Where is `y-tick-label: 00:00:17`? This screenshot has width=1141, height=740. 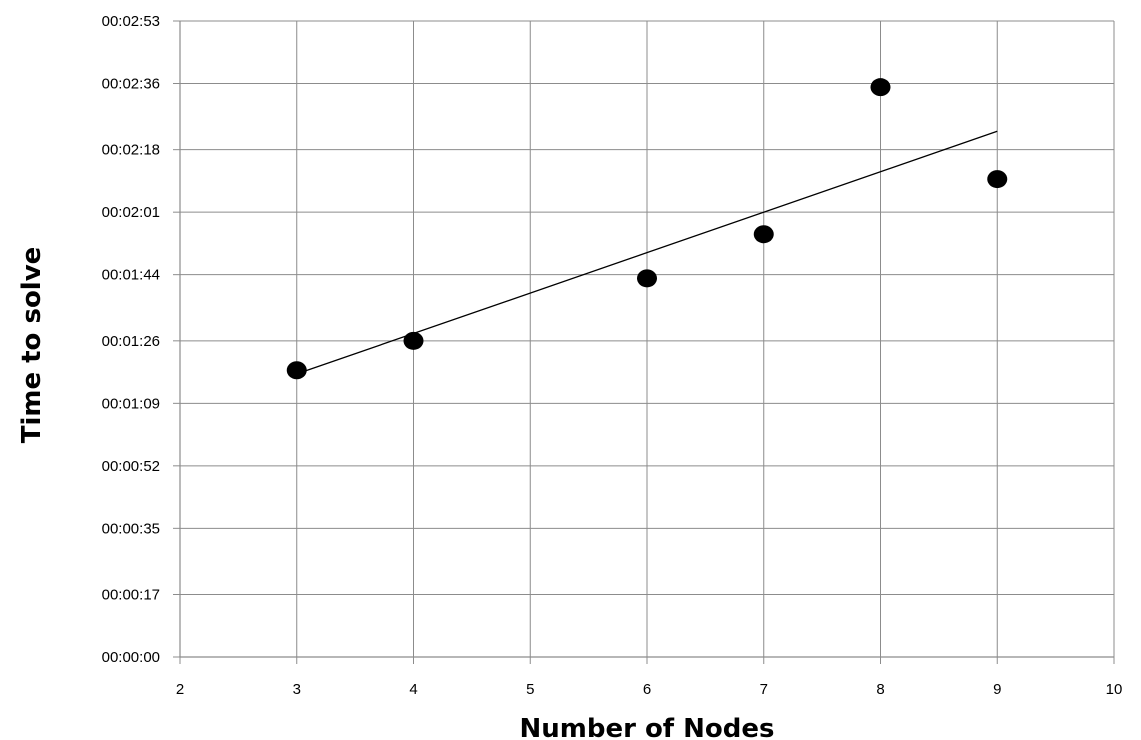 y-tick-label: 00:00:17 is located at coordinates (131, 595).